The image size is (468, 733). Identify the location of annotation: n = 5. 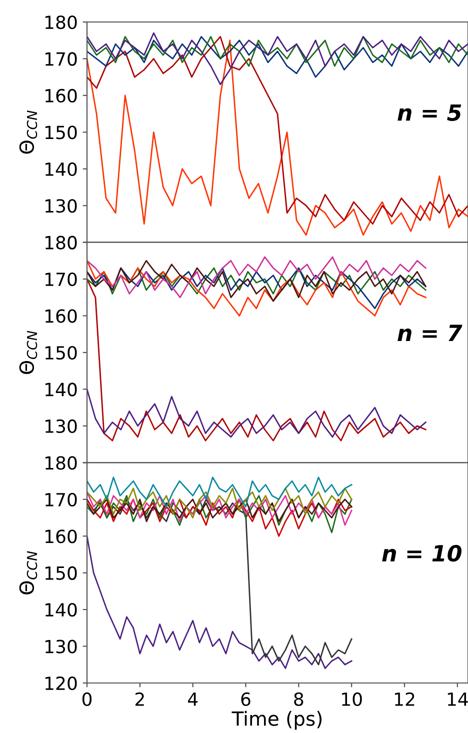
(430, 112).